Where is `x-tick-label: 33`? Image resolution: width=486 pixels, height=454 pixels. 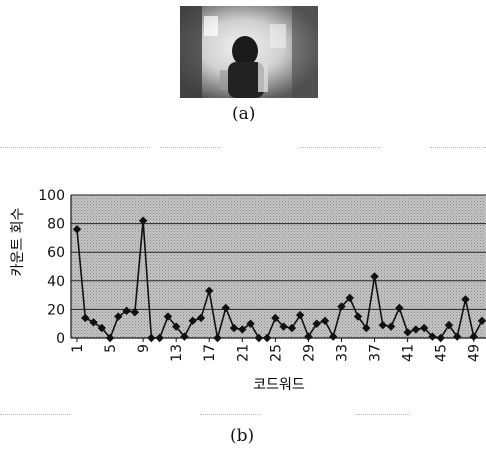
x-tick-label: 33 is located at coordinates (342, 353).